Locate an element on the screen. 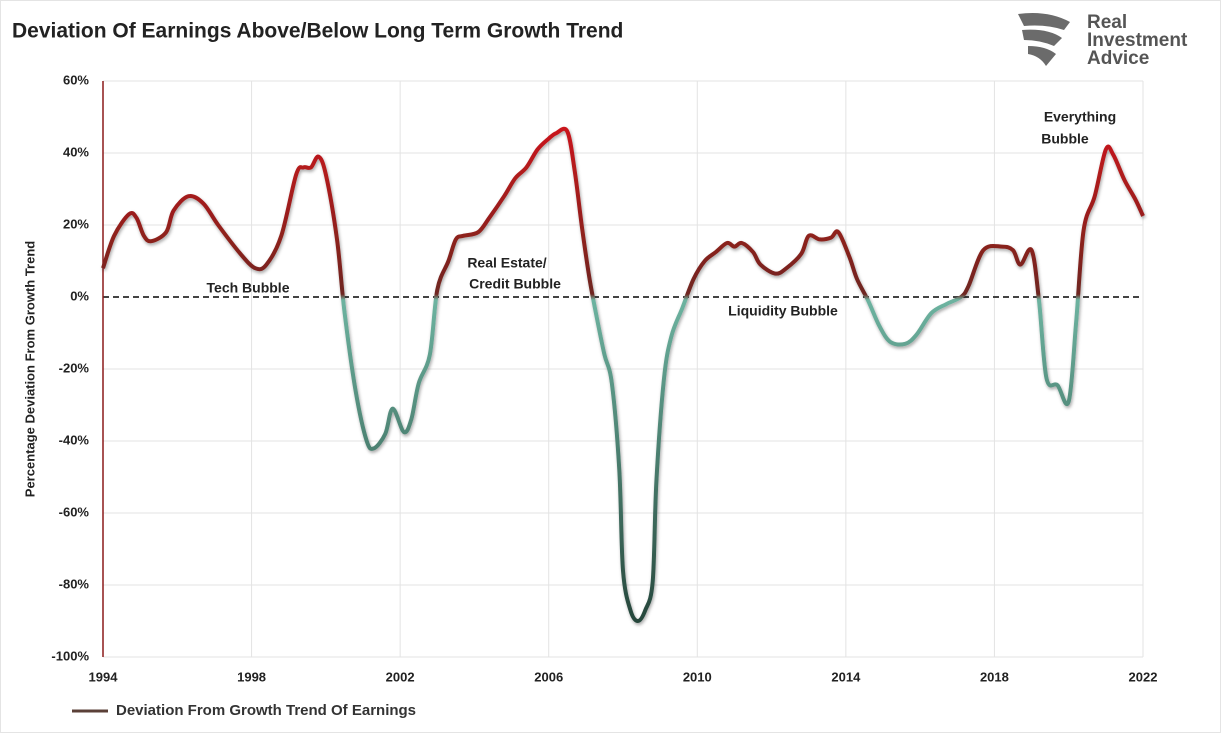  y-tick-label: -40% is located at coordinates (74, 439).